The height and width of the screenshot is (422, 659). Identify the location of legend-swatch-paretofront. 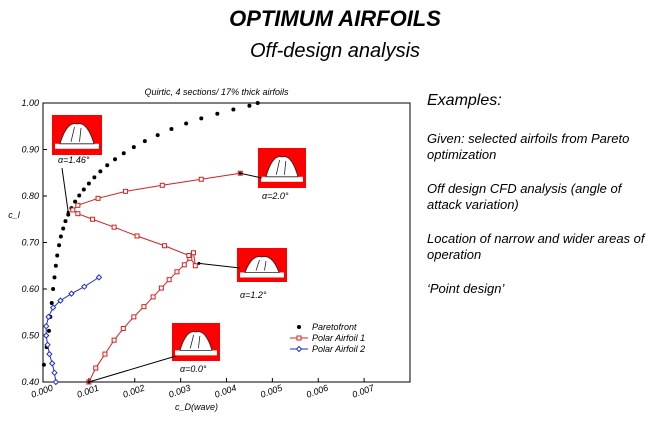
(299, 327).